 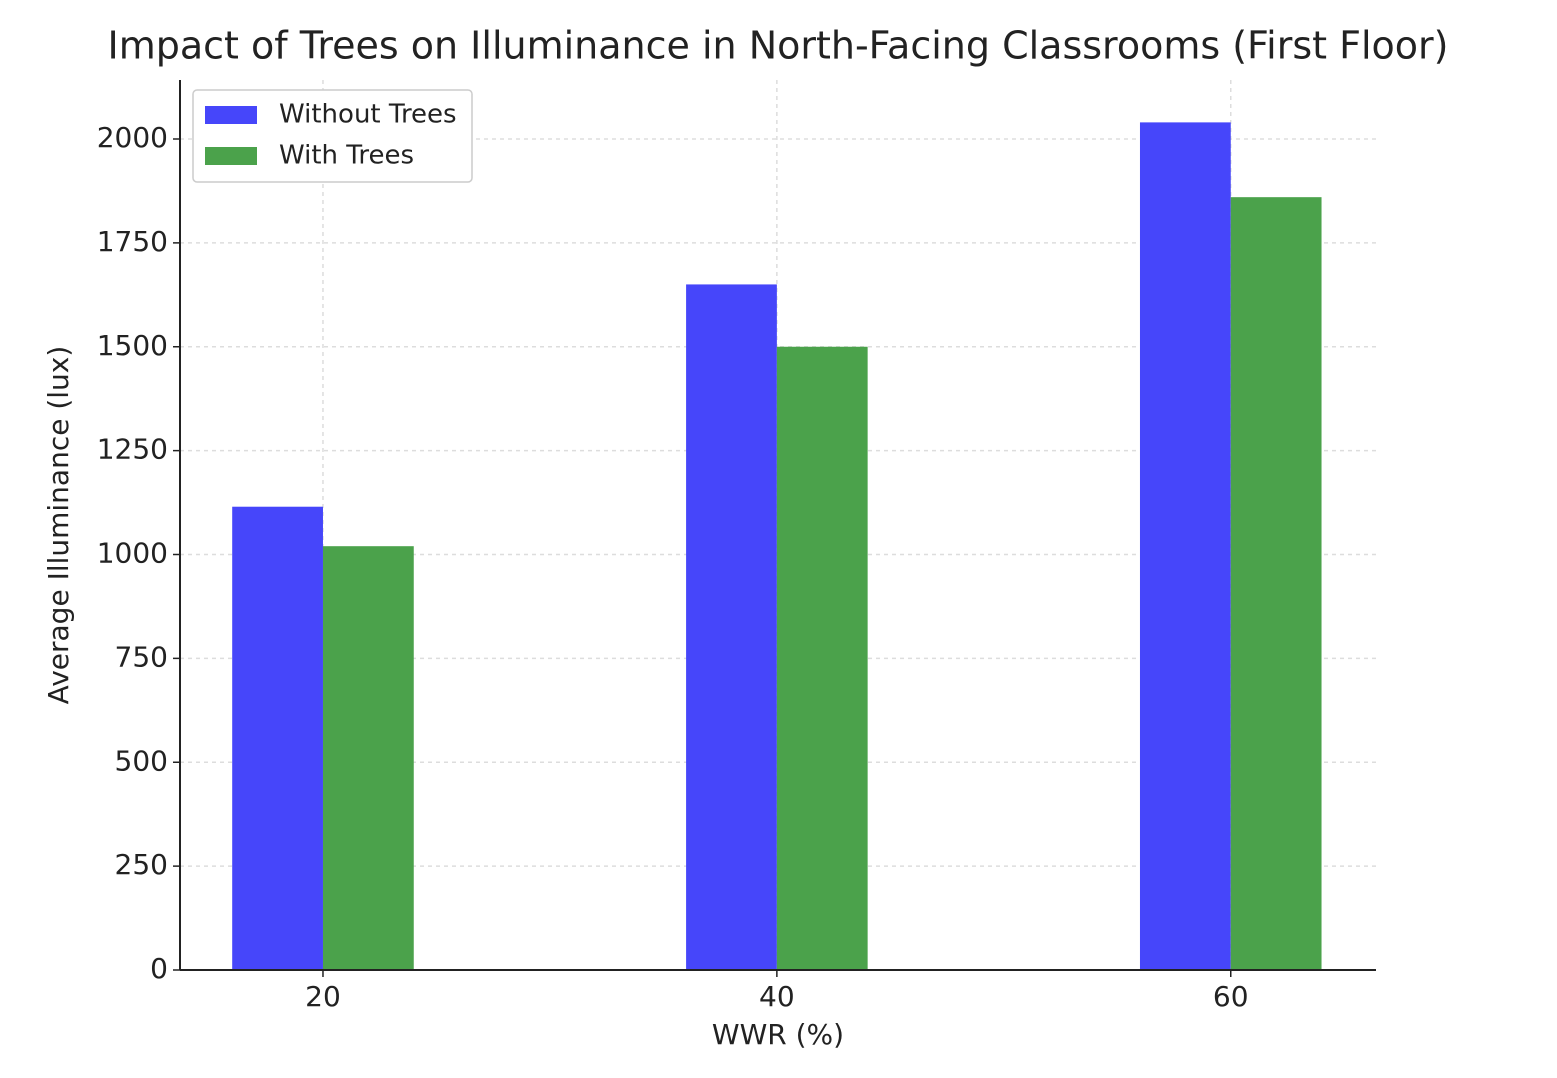 What do you see at coordinates (368, 115) in the screenshot?
I see `legend-label: Without Trees` at bounding box center [368, 115].